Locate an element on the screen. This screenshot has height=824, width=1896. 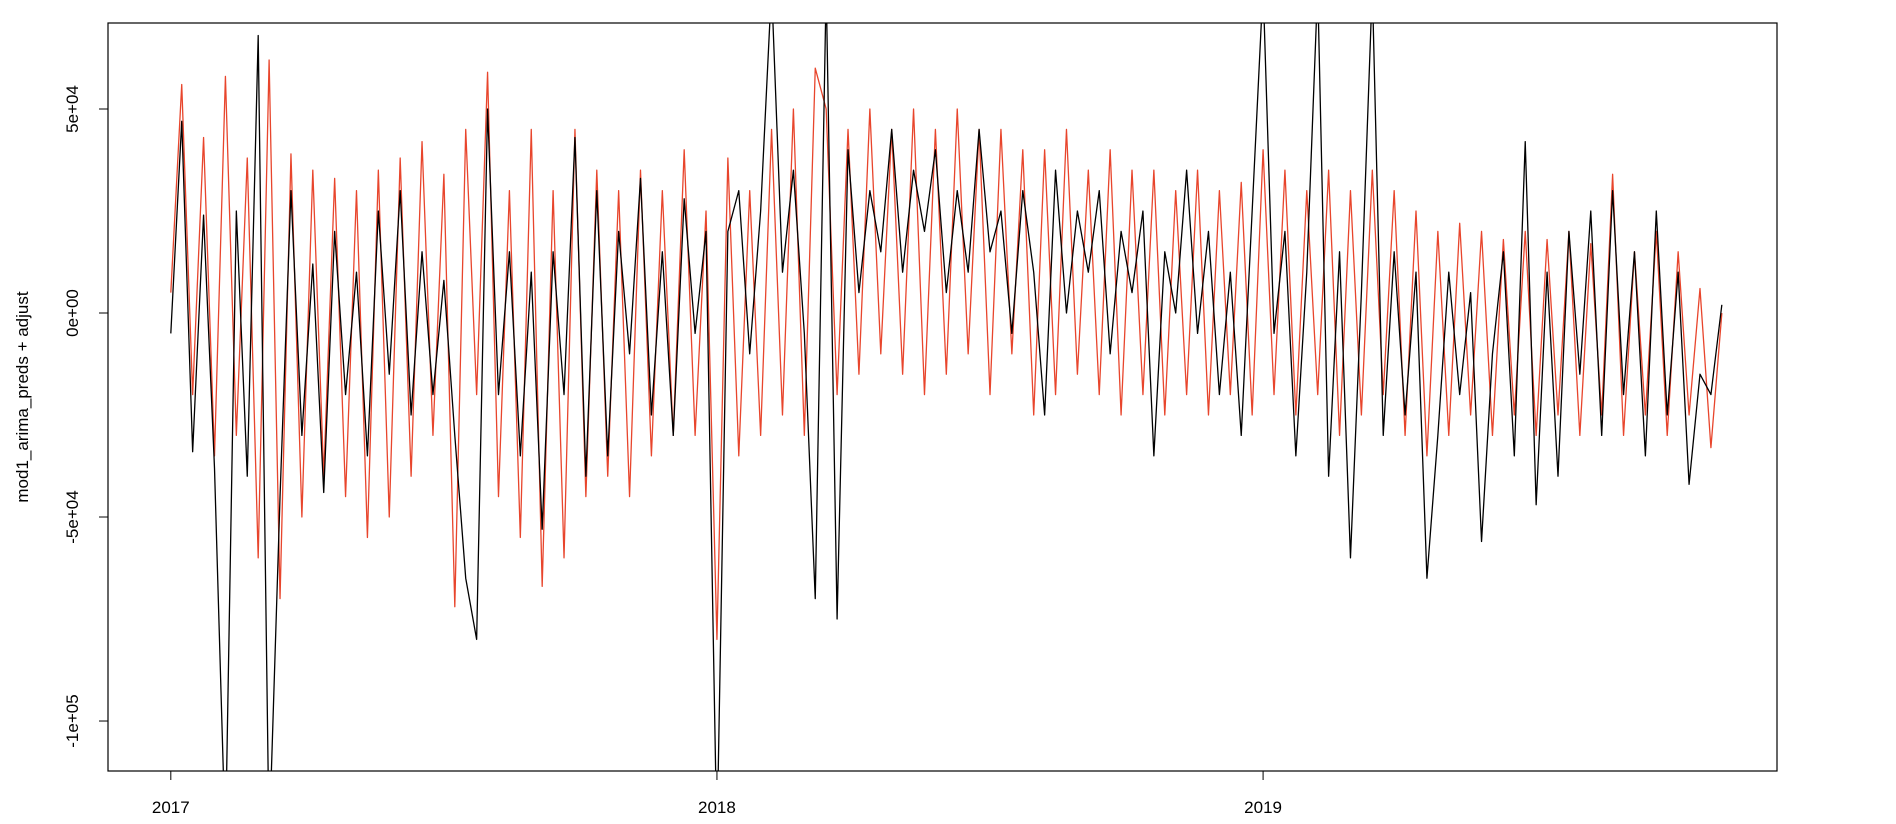
y-tick-label: -5e+04 is located at coordinates (72, 516).